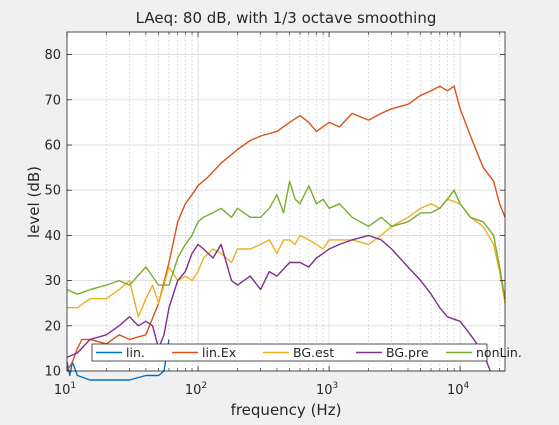  What do you see at coordinates (286, 410) in the screenshot?
I see `x-axis-label: frequency (Hz)` at bounding box center [286, 410].